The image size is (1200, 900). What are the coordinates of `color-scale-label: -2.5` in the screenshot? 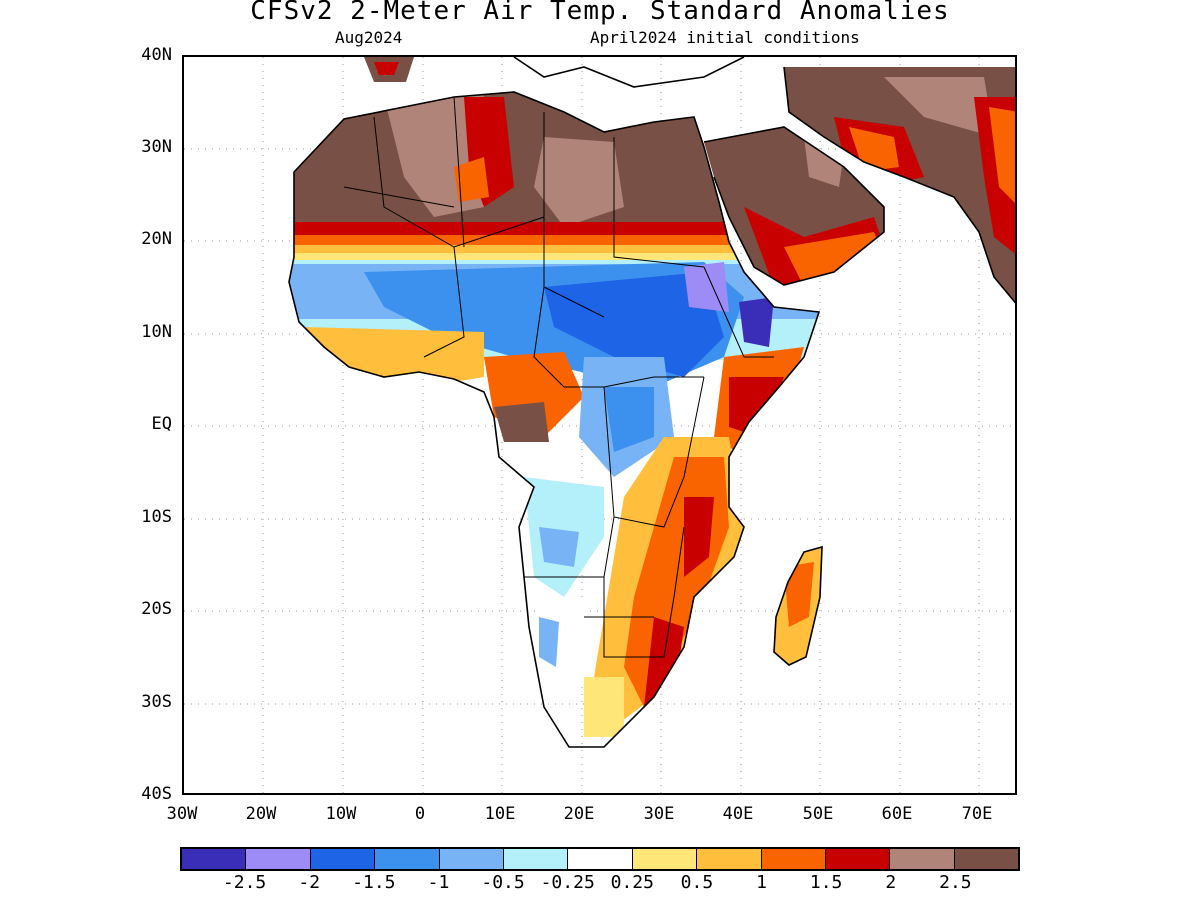 It's located at (244, 882).